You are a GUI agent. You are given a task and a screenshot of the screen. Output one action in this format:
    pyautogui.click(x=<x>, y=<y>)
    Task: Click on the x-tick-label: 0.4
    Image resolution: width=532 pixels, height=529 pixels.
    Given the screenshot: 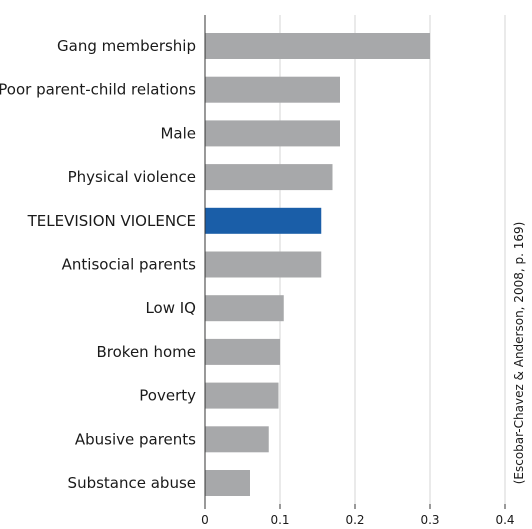 What is the action you would take?
    pyautogui.click(x=504, y=520)
    